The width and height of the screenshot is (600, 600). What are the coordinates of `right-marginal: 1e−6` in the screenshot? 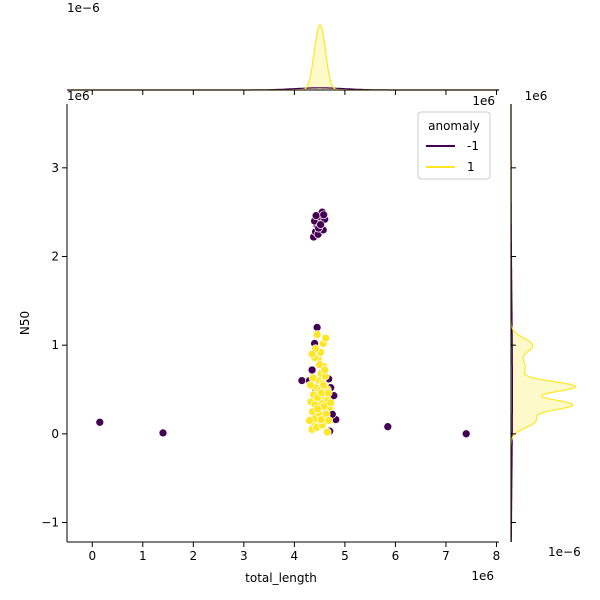 It's located at (545, 331).